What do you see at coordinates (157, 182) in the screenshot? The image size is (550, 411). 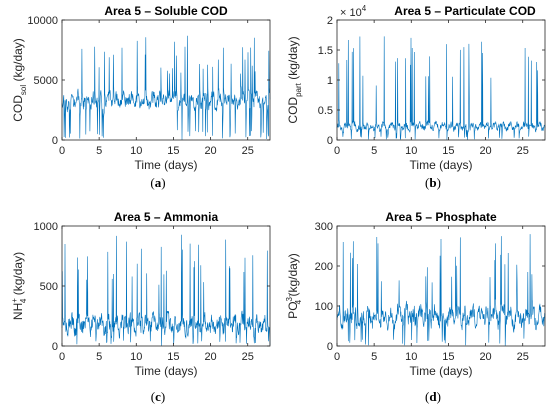 I see `panel-label: (a)` at bounding box center [157, 182].